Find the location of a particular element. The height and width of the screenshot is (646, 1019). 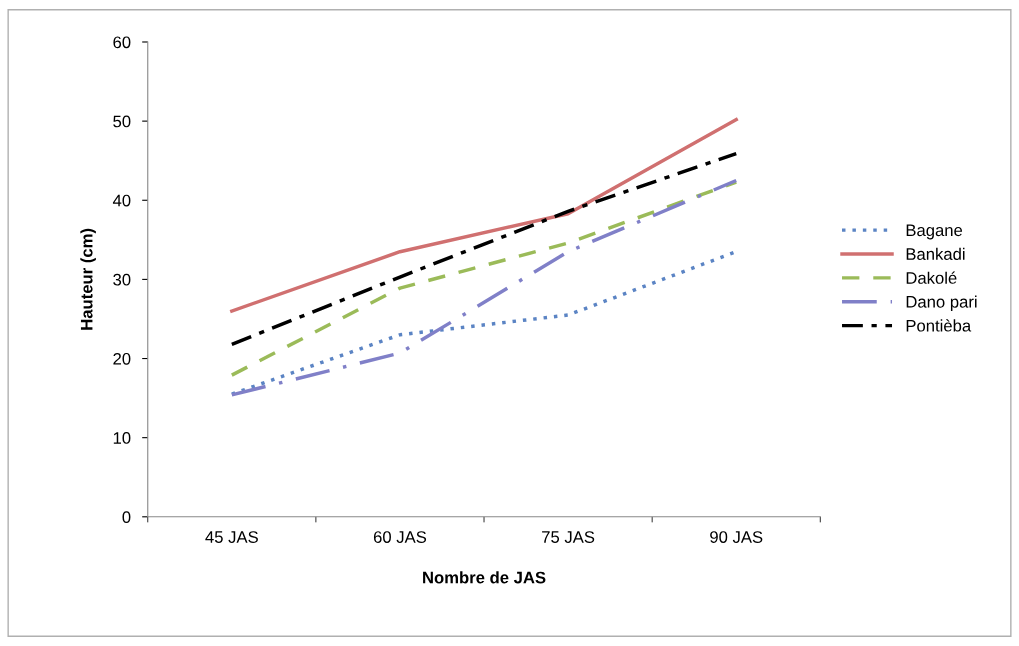

y-tick-label: 50 is located at coordinates (122, 121).